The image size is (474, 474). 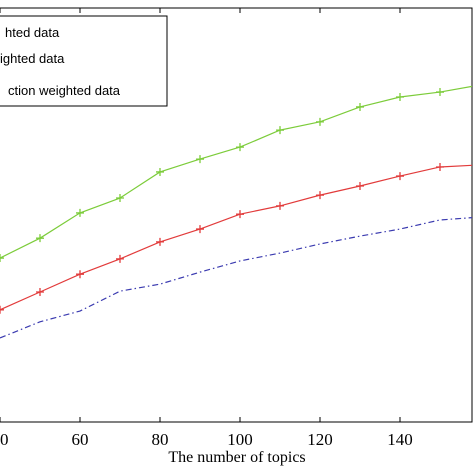 What do you see at coordinates (32, 58) in the screenshot?
I see `legend-label: ighted data` at bounding box center [32, 58].